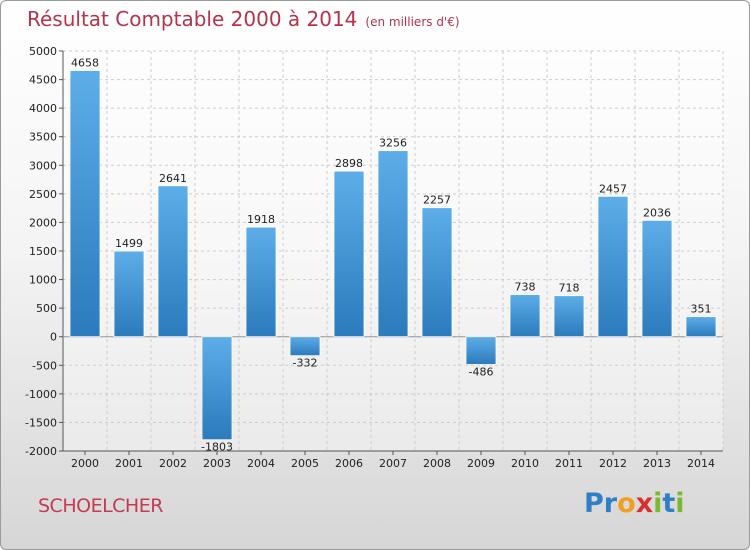 The height and width of the screenshot is (550, 750). I want to click on x-tick-label: 2012, so click(613, 463).